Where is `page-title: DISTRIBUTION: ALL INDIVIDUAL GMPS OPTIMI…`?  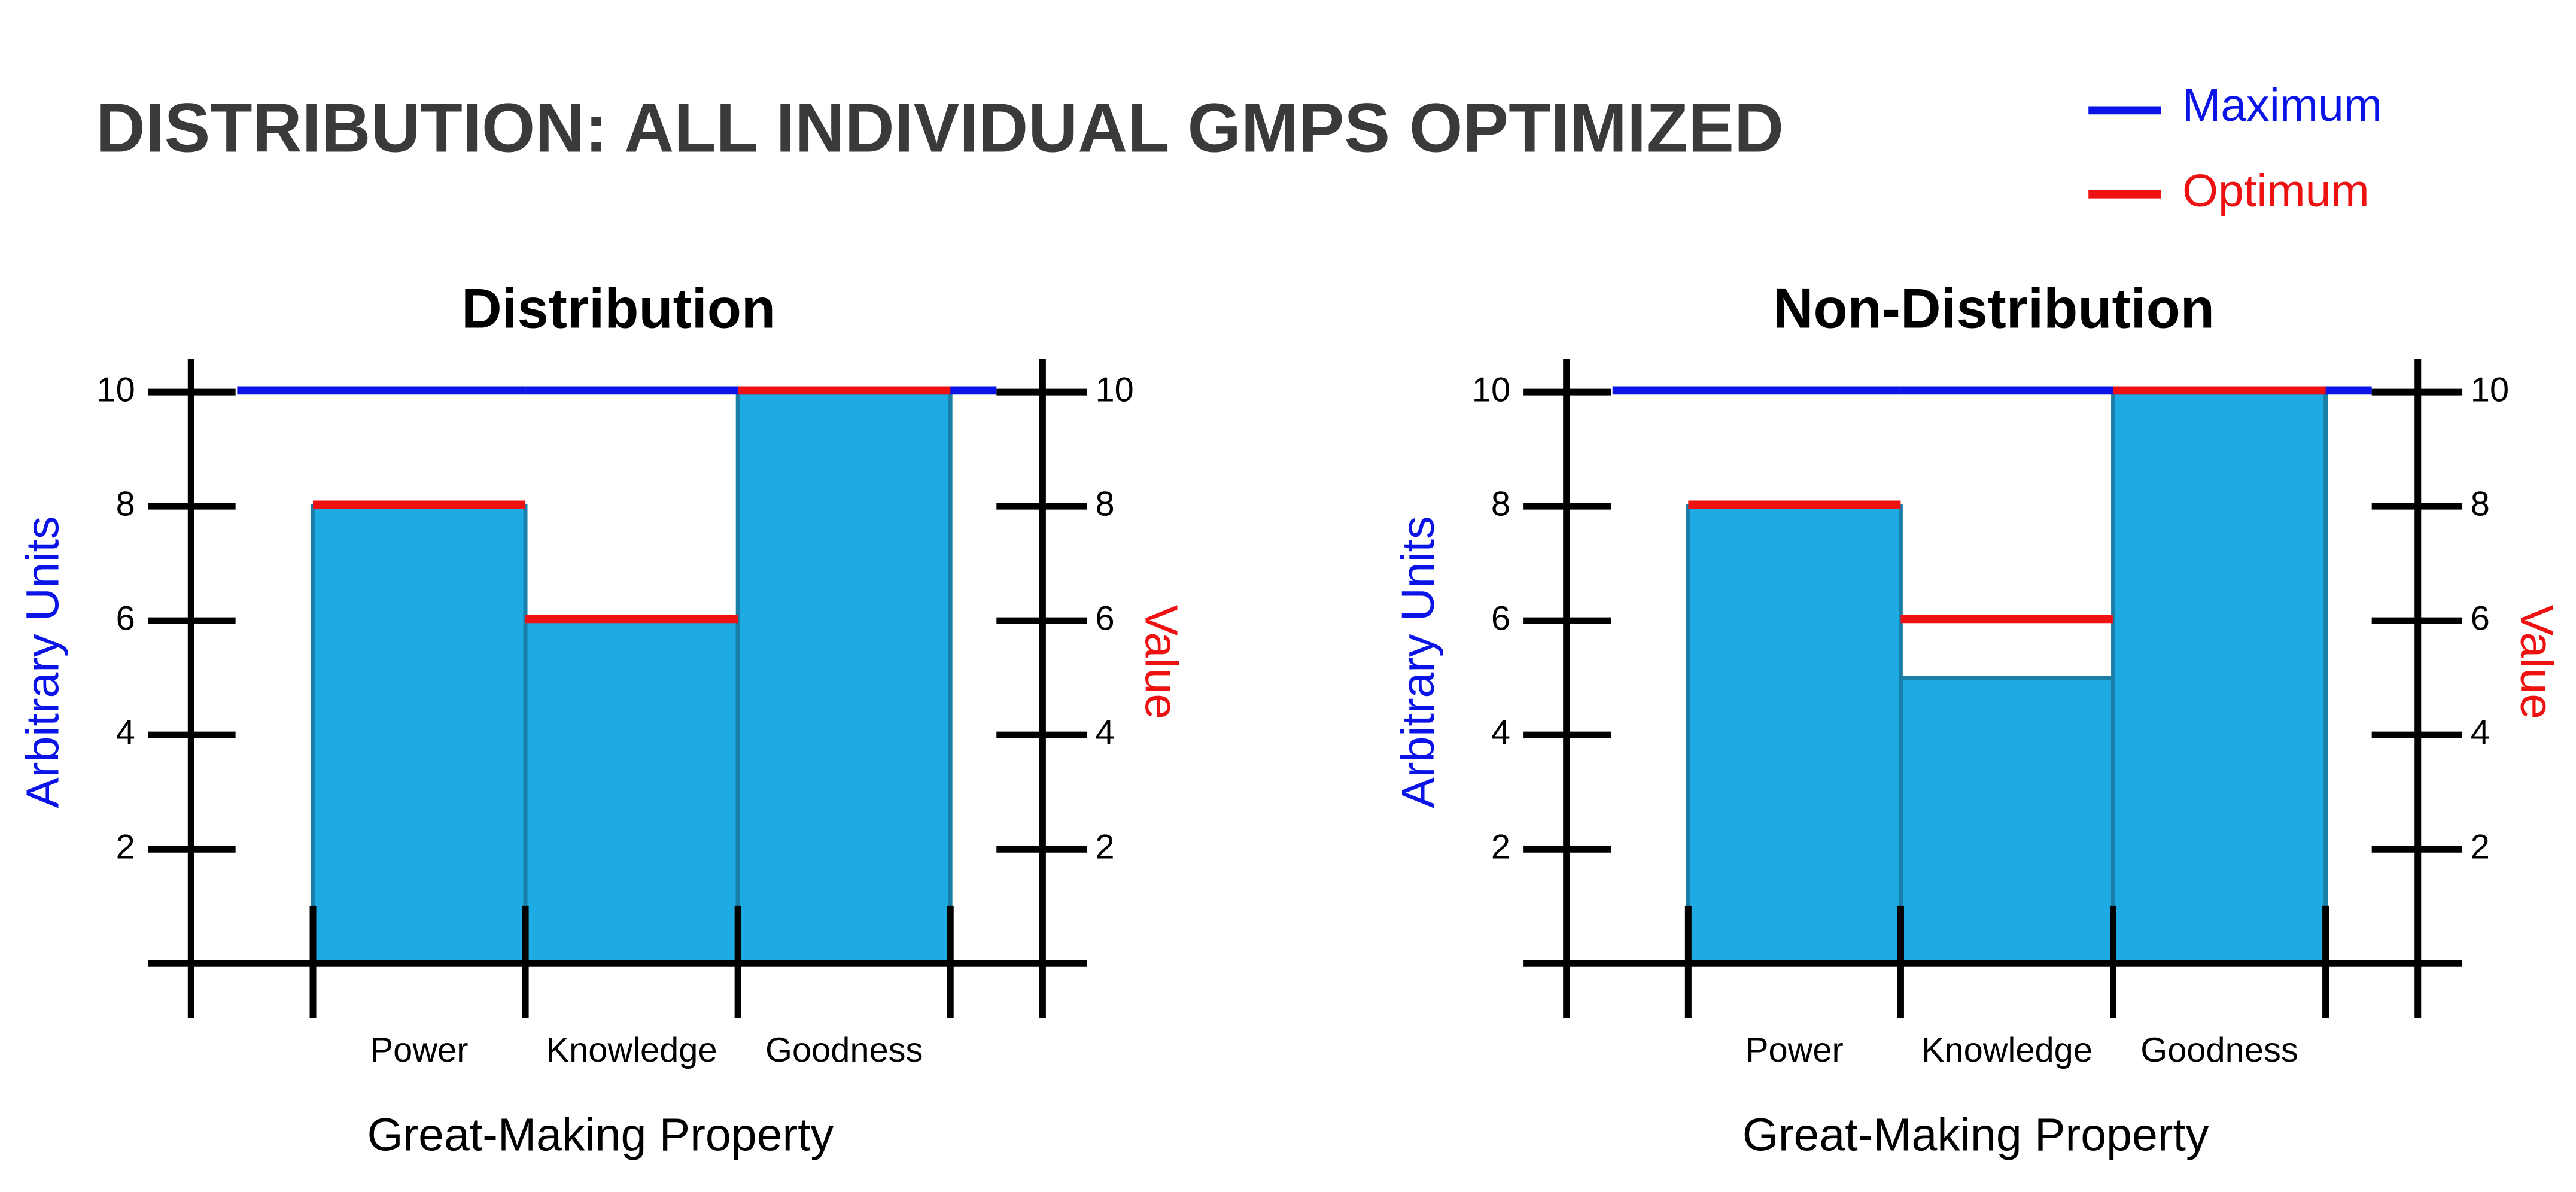 page-title: DISTRIBUTION: ALL INDIVIDUAL GMPS OPTIMI… is located at coordinates (940, 127).